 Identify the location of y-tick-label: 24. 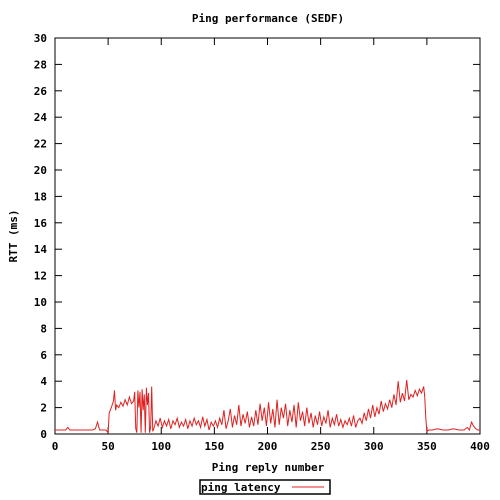
(41, 117).